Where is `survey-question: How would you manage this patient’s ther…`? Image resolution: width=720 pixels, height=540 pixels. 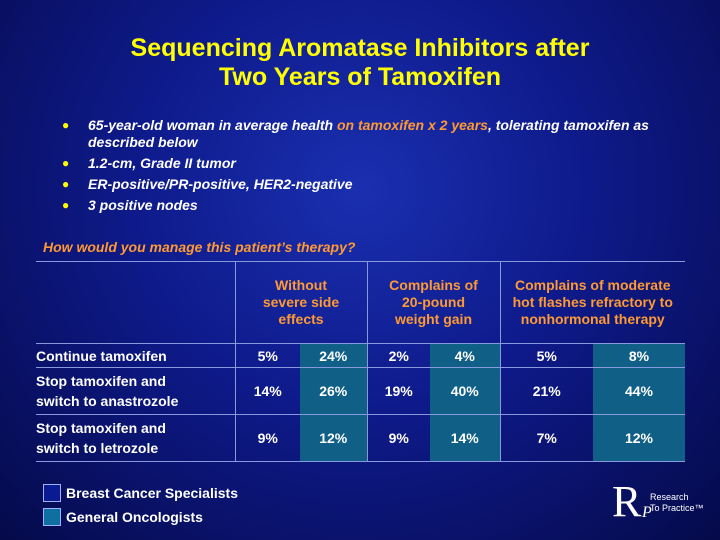
survey-question: How would you manage this patient’s ther… is located at coordinates (199, 247).